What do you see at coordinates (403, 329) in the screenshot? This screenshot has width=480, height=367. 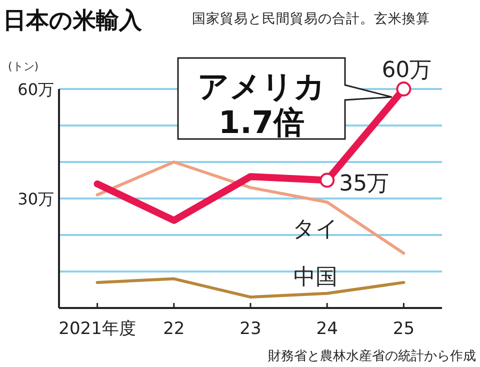 I see `x-tick-label: 25` at bounding box center [403, 329].